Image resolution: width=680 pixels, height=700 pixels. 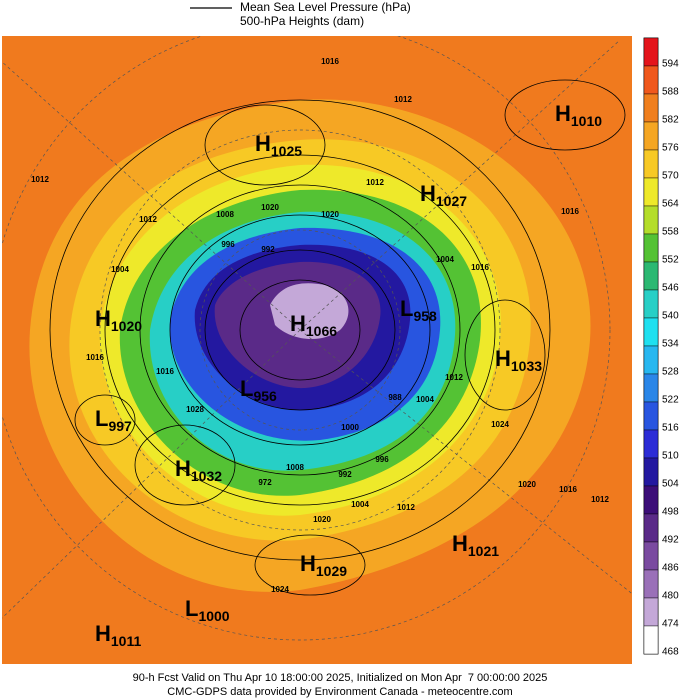 What do you see at coordinates (586, 121) in the screenshot?
I see `center-value: 1010` at bounding box center [586, 121].